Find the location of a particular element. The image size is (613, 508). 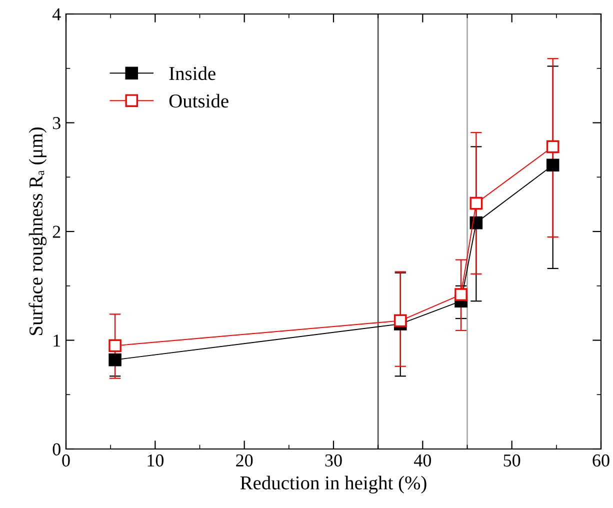

x-axis-title: Reduction in height (%) is located at coordinates (333, 485).